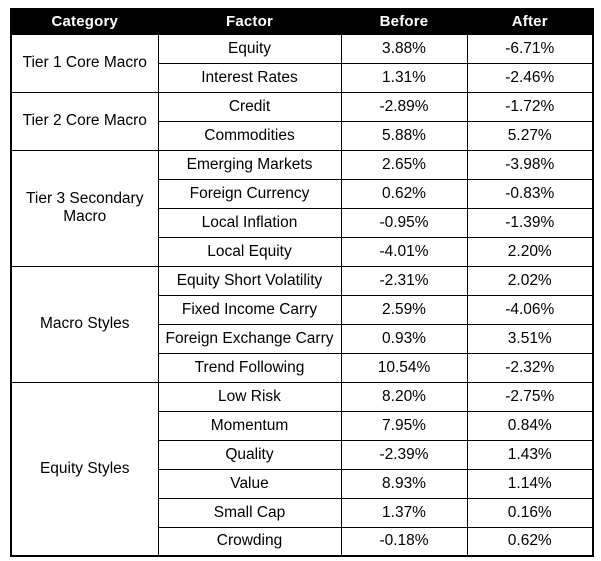 This screenshot has width=601, height=561. I want to click on factor-cell: Emerging Markets, so click(249, 164).